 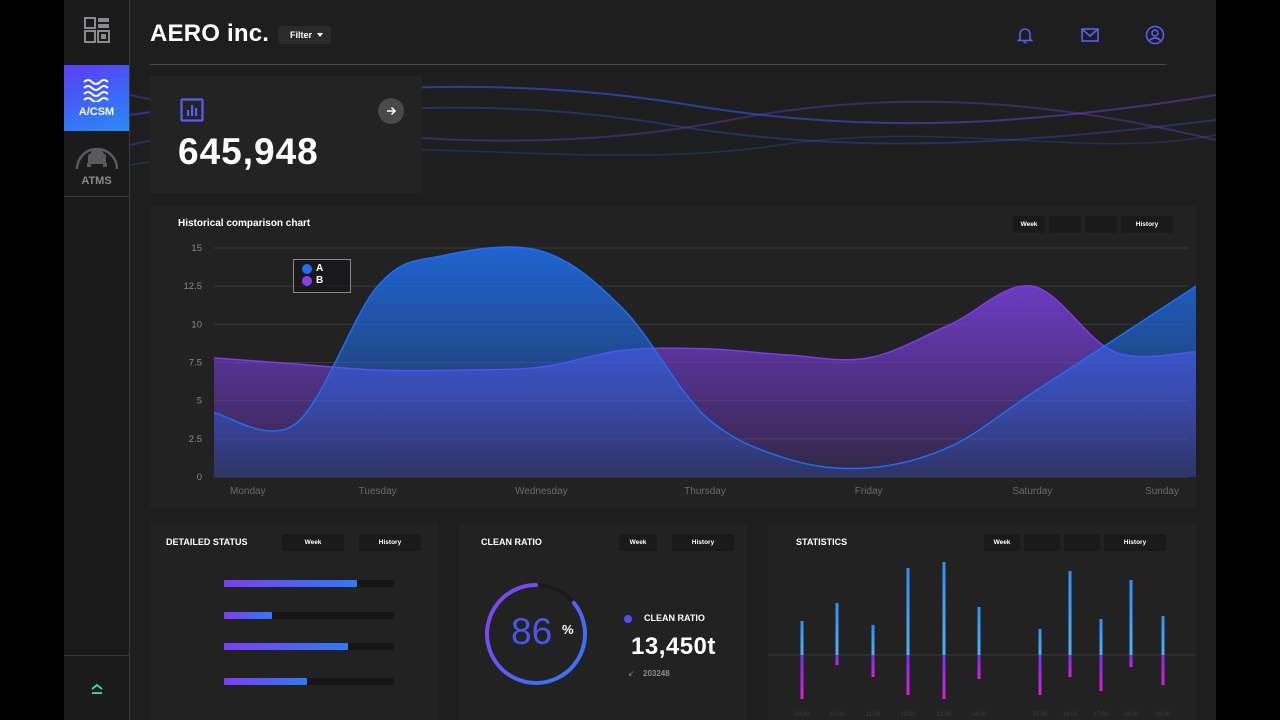 I want to click on arrow-right-icon, so click(x=392, y=111).